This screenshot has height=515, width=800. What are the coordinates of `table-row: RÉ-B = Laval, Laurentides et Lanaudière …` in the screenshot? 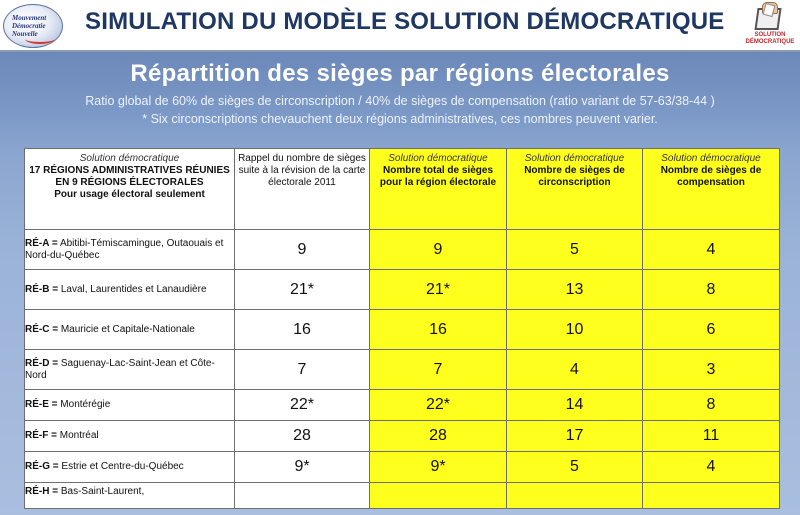 It's located at (402, 289).